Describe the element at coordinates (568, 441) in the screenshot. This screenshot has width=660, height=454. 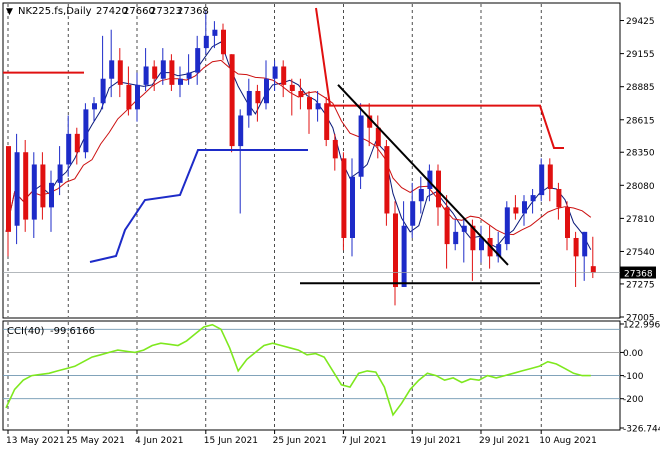
I see `time-tick-label: 10 Aug 2021` at that location.